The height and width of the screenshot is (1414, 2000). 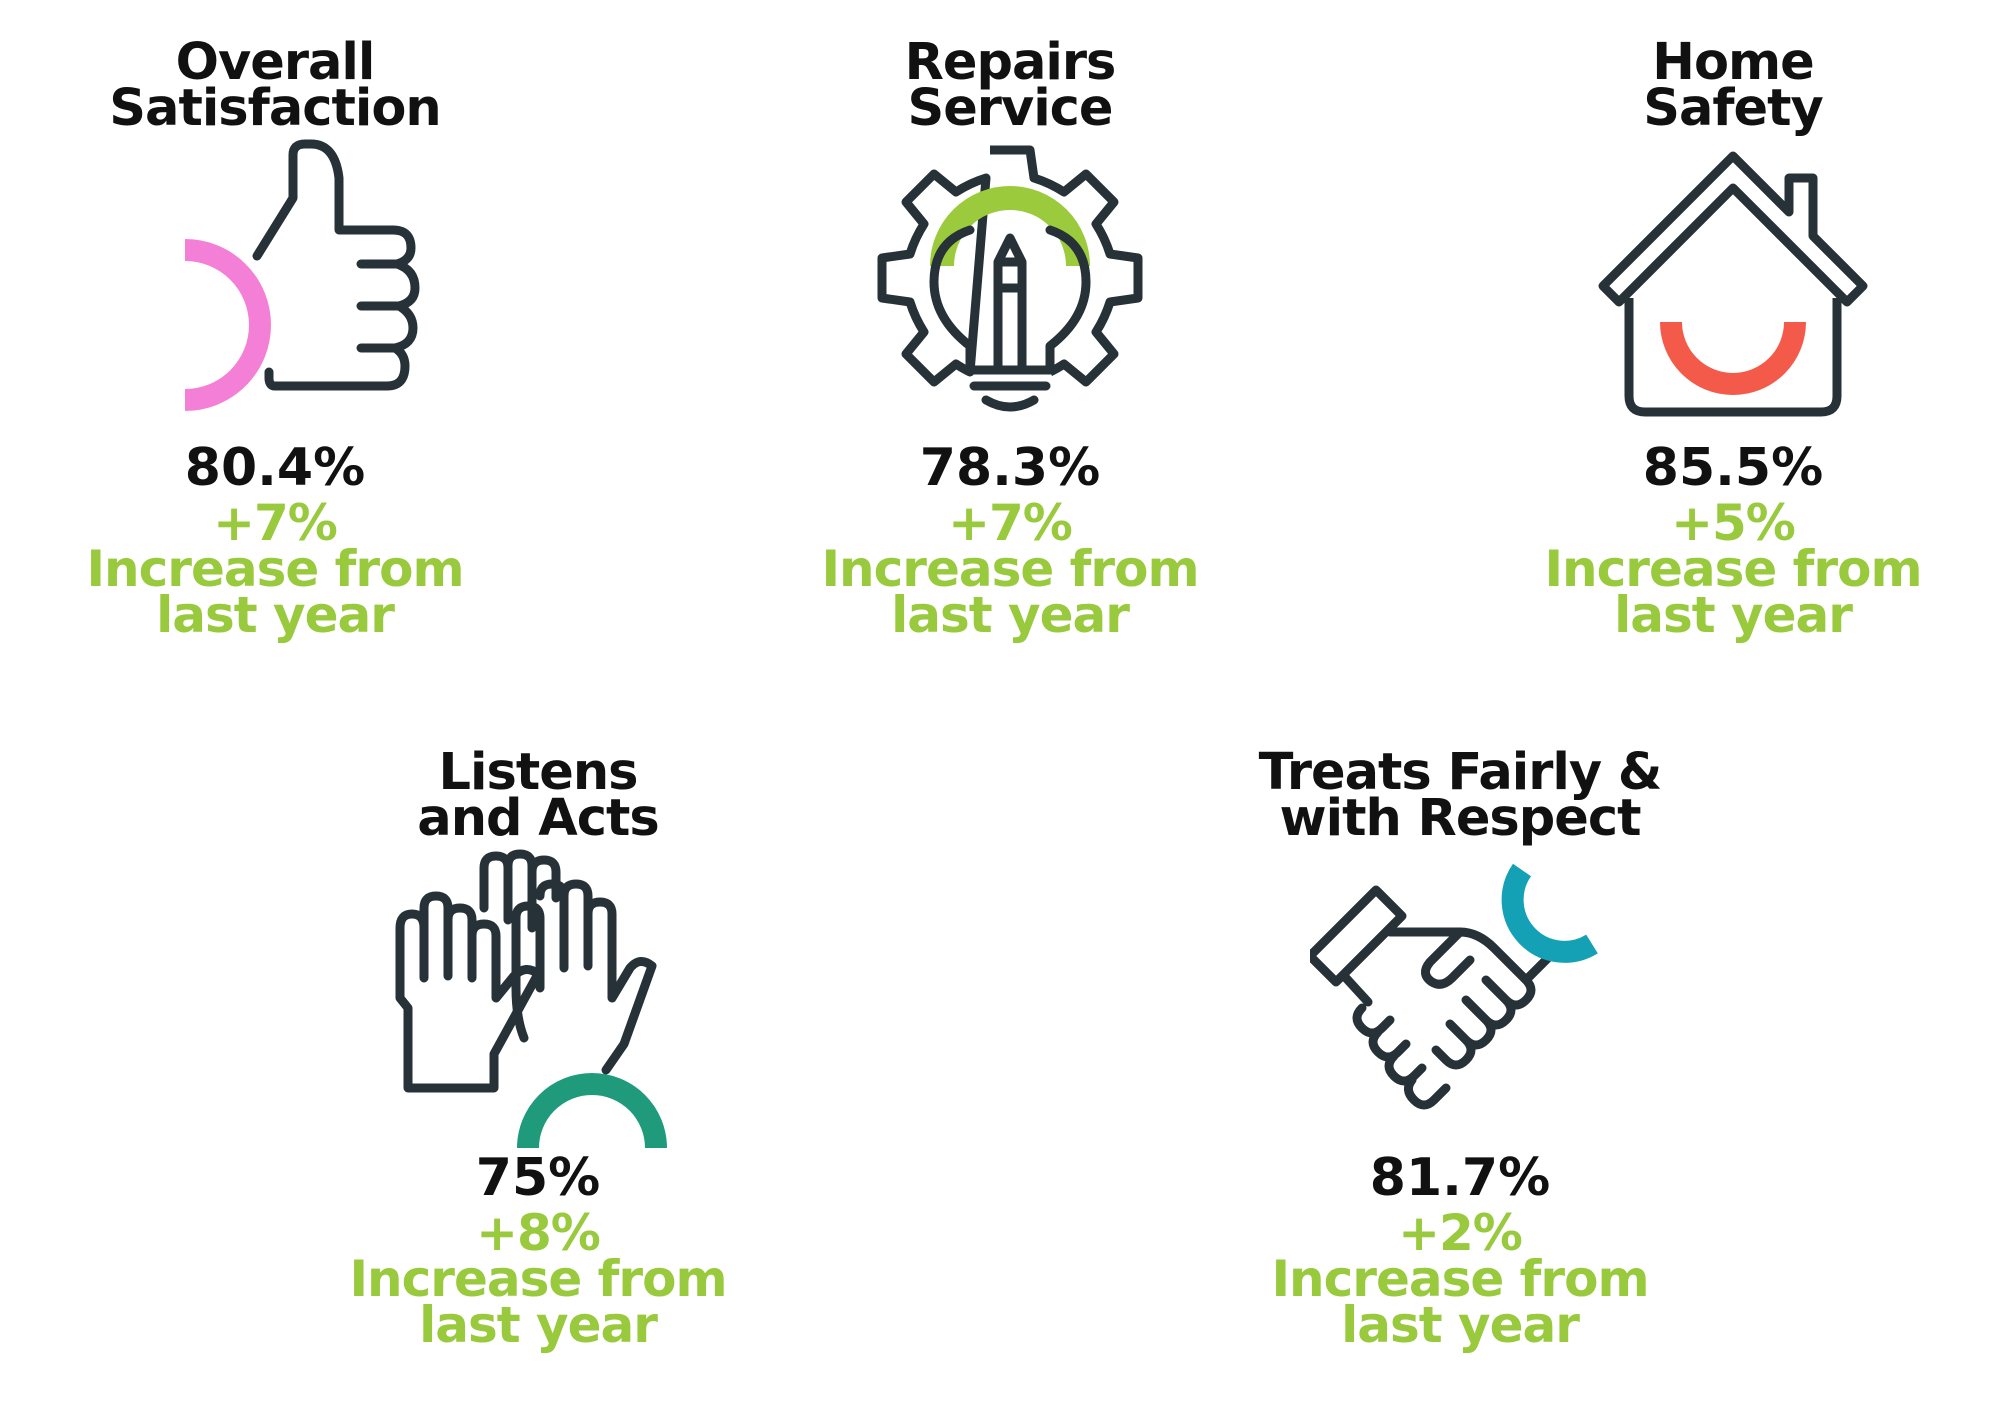 I want to click on stat-change: +5% Increase from last year, so click(x=1733, y=569).